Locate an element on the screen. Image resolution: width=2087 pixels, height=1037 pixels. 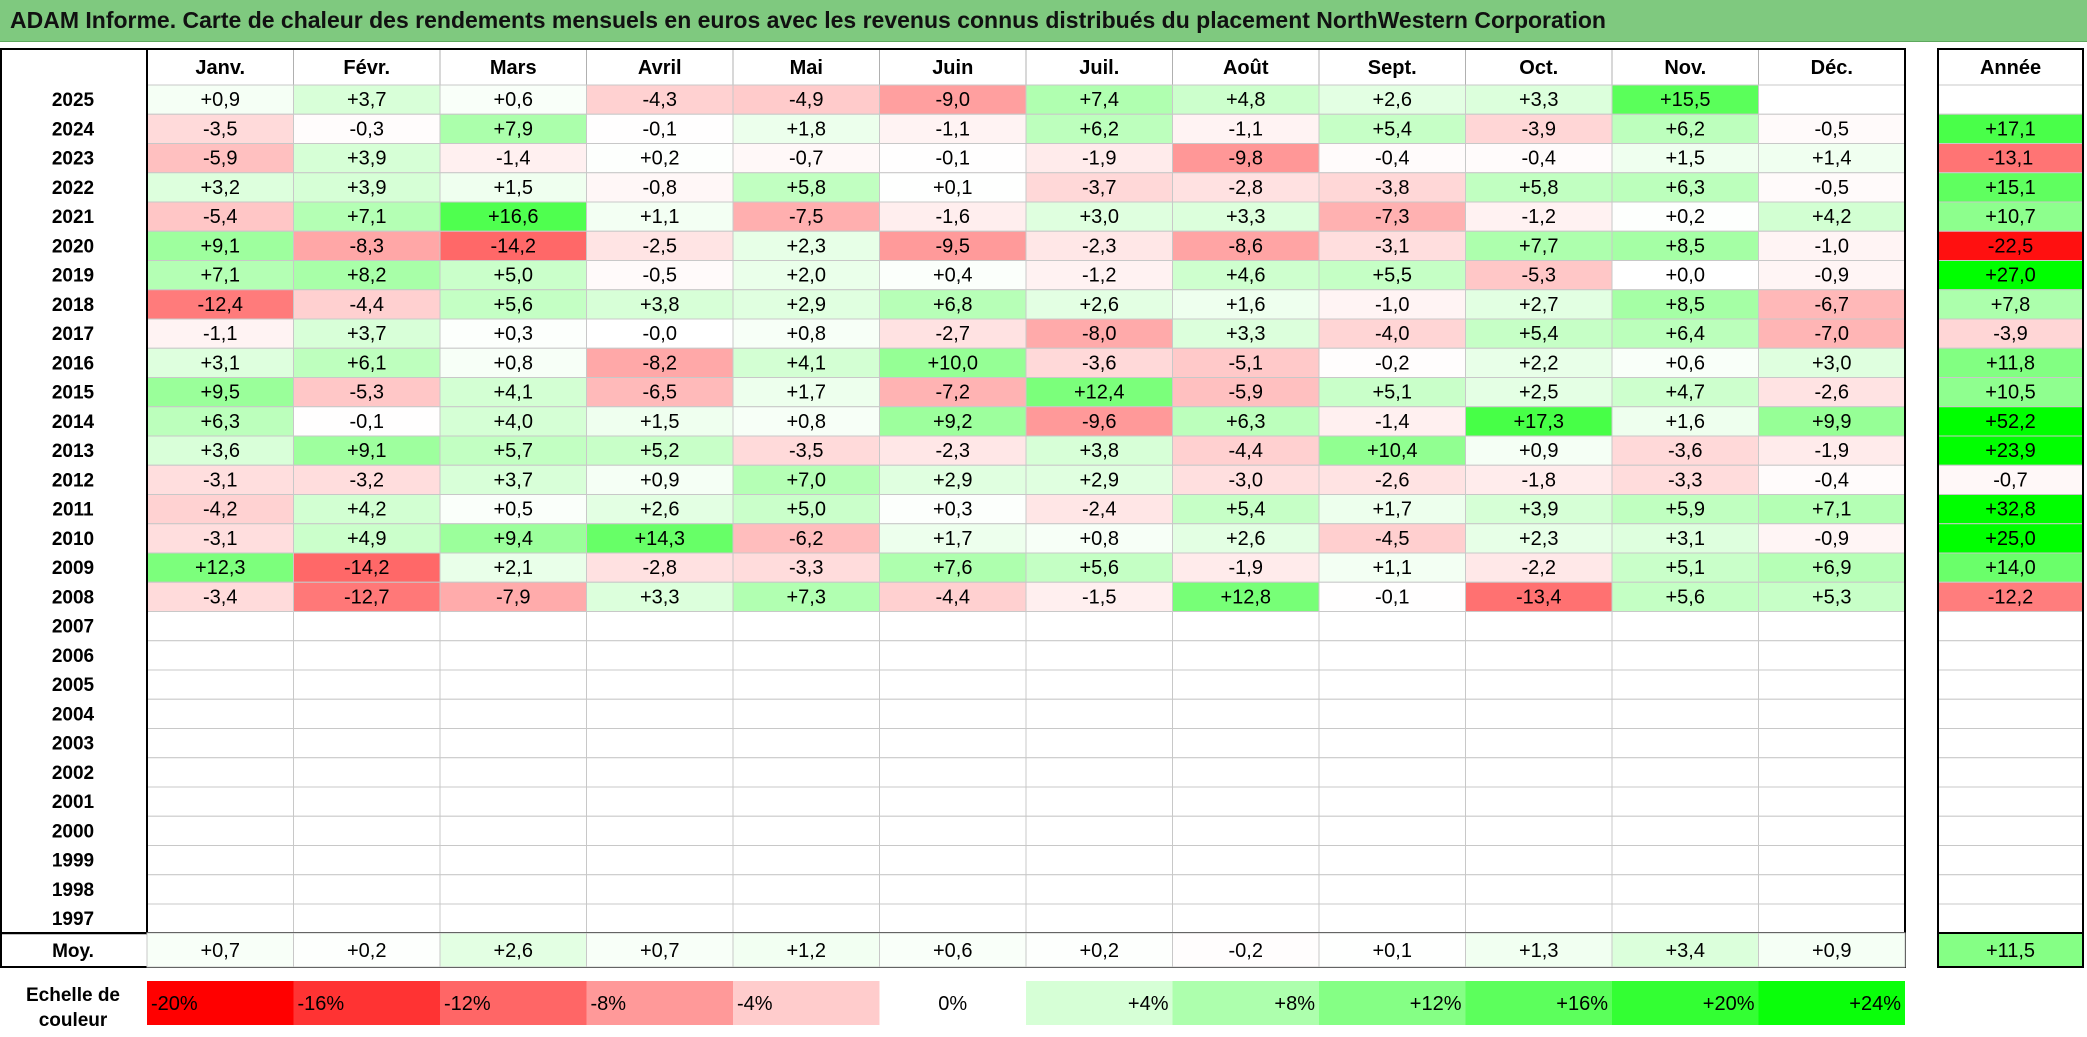
color-scale-label: couleur is located at coordinates (73, 1020).